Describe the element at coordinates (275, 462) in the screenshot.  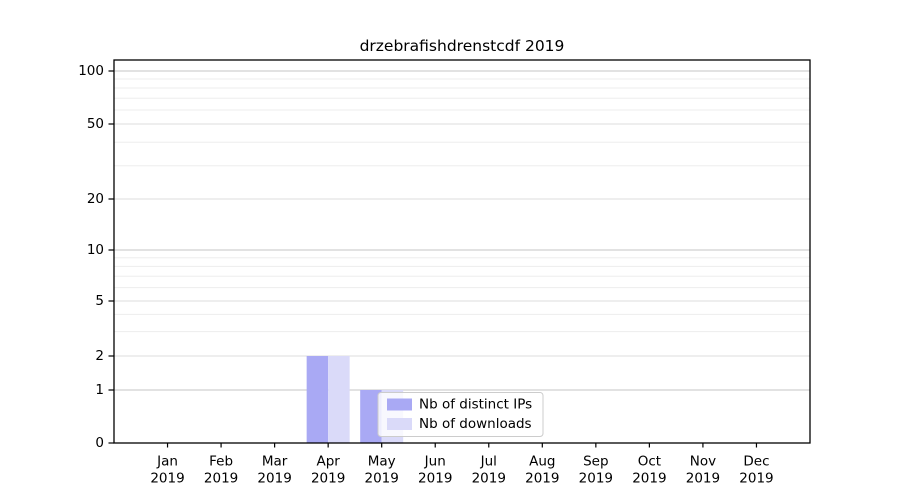
I see `x-tick-label-month-mar: Mar` at that location.